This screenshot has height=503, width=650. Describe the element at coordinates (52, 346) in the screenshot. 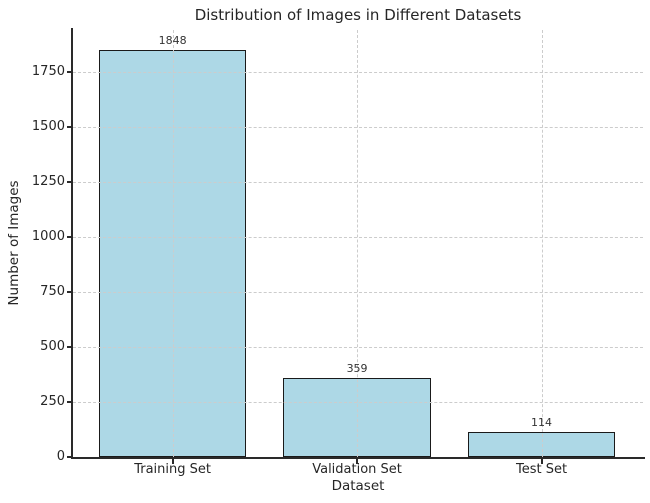

I see `y-tick-label: 500` at that location.